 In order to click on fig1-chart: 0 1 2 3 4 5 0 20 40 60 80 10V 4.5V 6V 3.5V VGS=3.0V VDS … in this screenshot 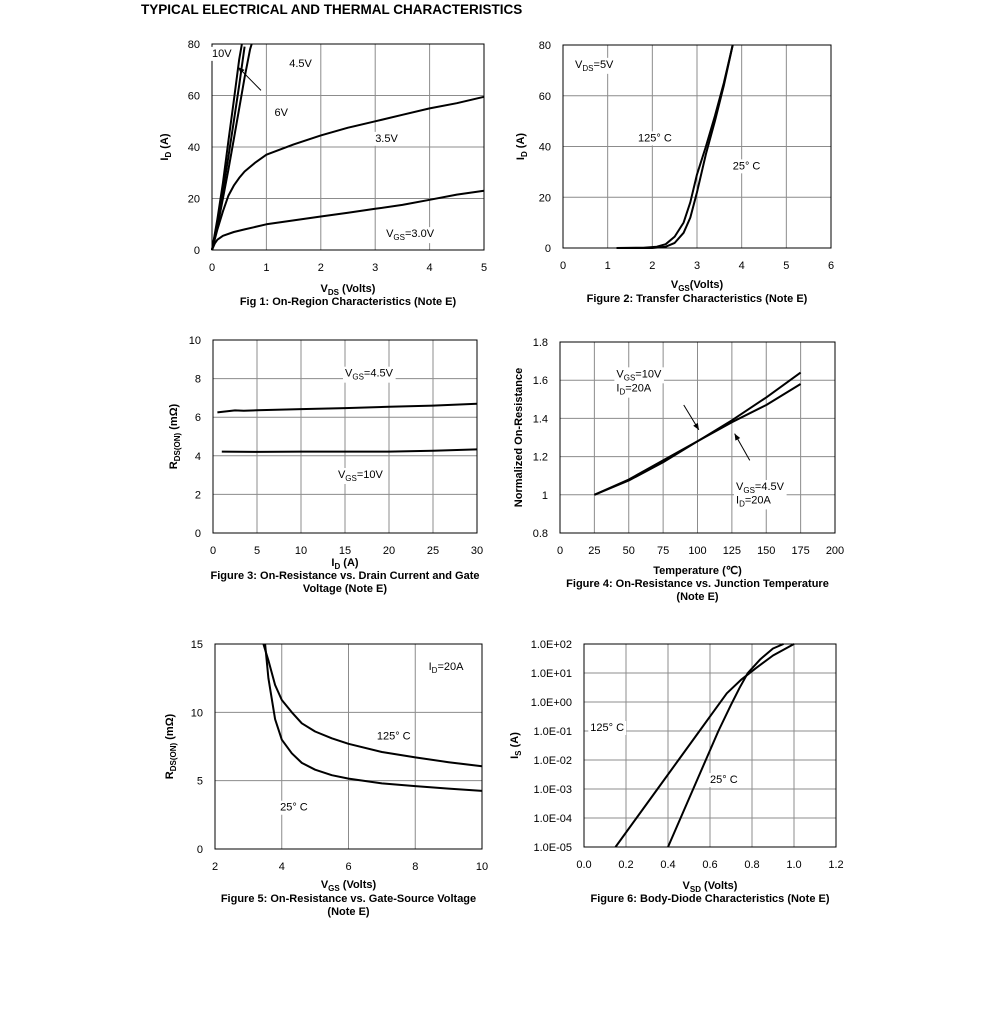, I will do `click(323, 173)`.